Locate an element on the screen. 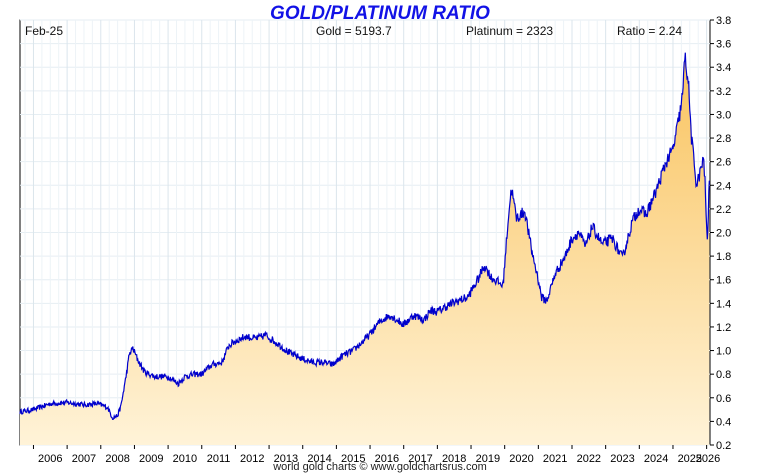  x-tick-label: 2025 is located at coordinates (690, 459).